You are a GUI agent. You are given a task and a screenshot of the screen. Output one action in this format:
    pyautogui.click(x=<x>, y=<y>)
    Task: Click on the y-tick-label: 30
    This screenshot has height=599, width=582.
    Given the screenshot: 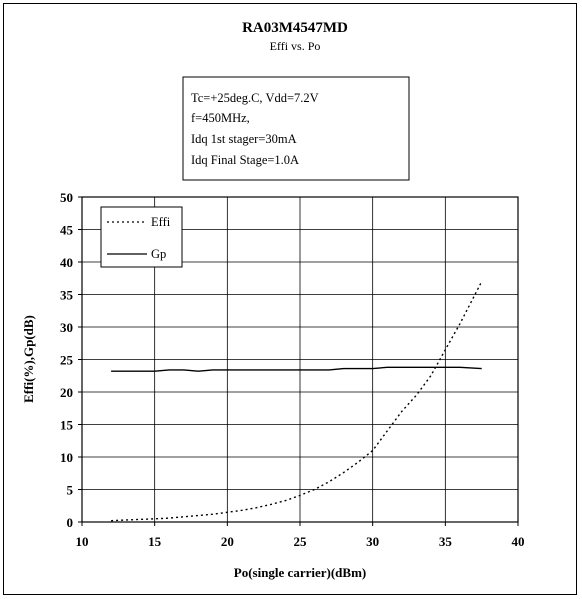 What is the action you would take?
    pyautogui.click(x=66, y=327)
    